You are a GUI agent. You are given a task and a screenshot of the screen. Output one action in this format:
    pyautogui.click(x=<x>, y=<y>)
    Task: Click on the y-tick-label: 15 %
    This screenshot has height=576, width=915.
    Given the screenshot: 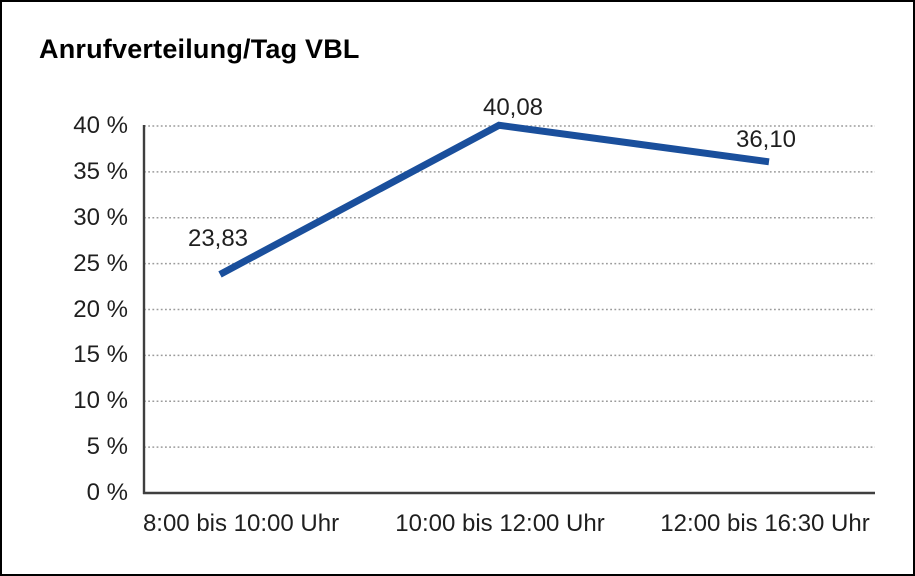 What is the action you would take?
    pyautogui.click(x=100, y=355)
    